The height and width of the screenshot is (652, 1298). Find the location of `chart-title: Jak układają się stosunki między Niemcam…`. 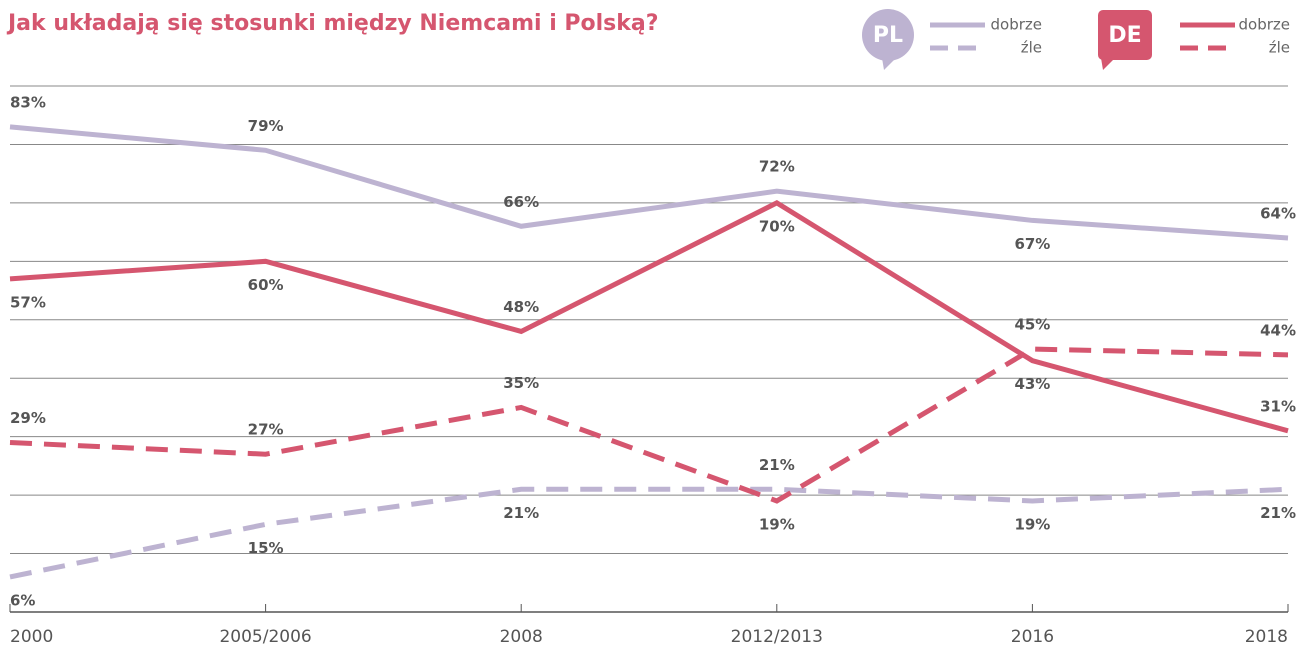

chart-title: Jak układają się stosunki między Niemcam… is located at coordinates (332, 23).